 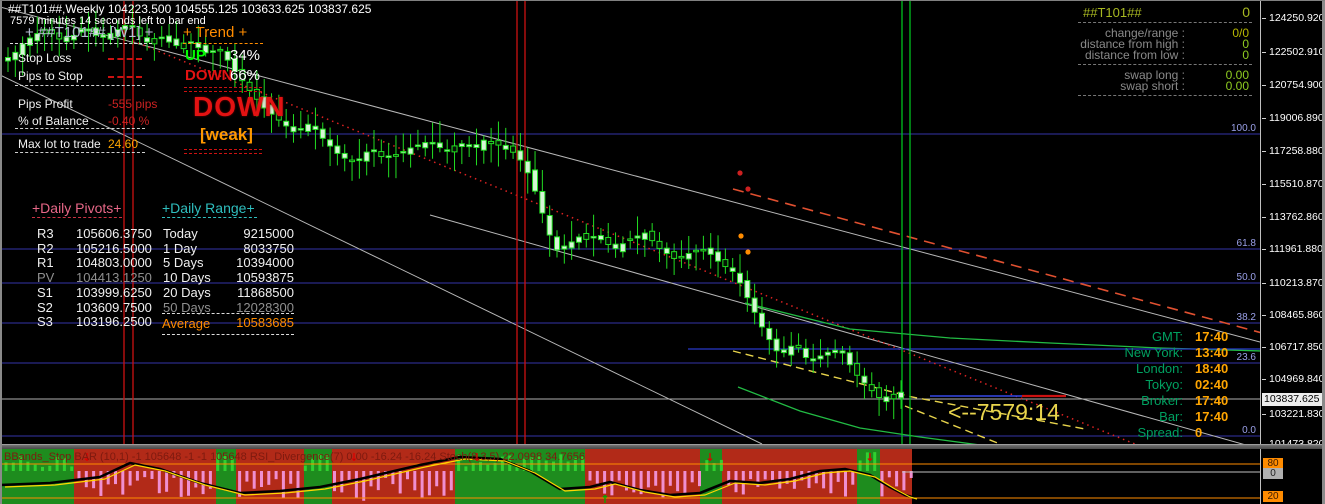 I want to click on clock-label: Spread:, so click(x=1160, y=432).